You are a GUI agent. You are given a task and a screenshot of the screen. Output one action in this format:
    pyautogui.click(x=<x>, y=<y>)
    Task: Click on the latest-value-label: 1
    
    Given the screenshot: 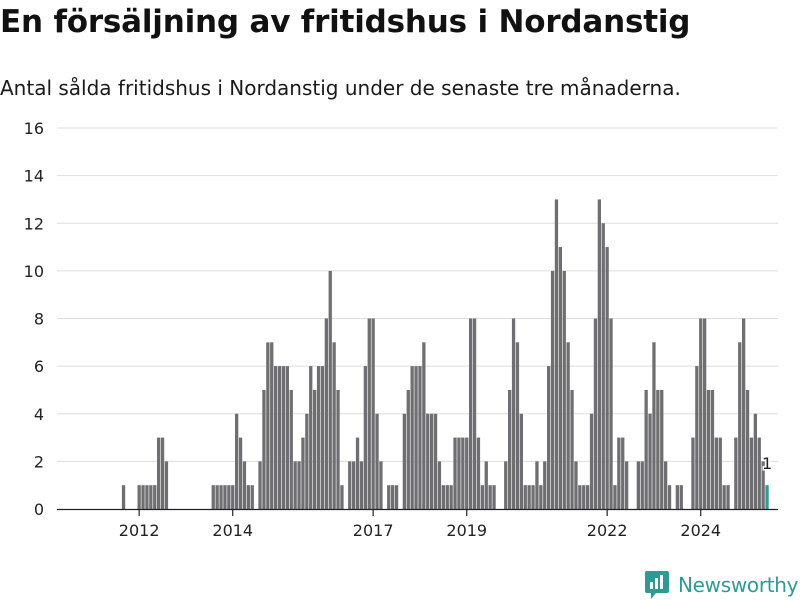 What is the action you would take?
    pyautogui.click(x=767, y=463)
    